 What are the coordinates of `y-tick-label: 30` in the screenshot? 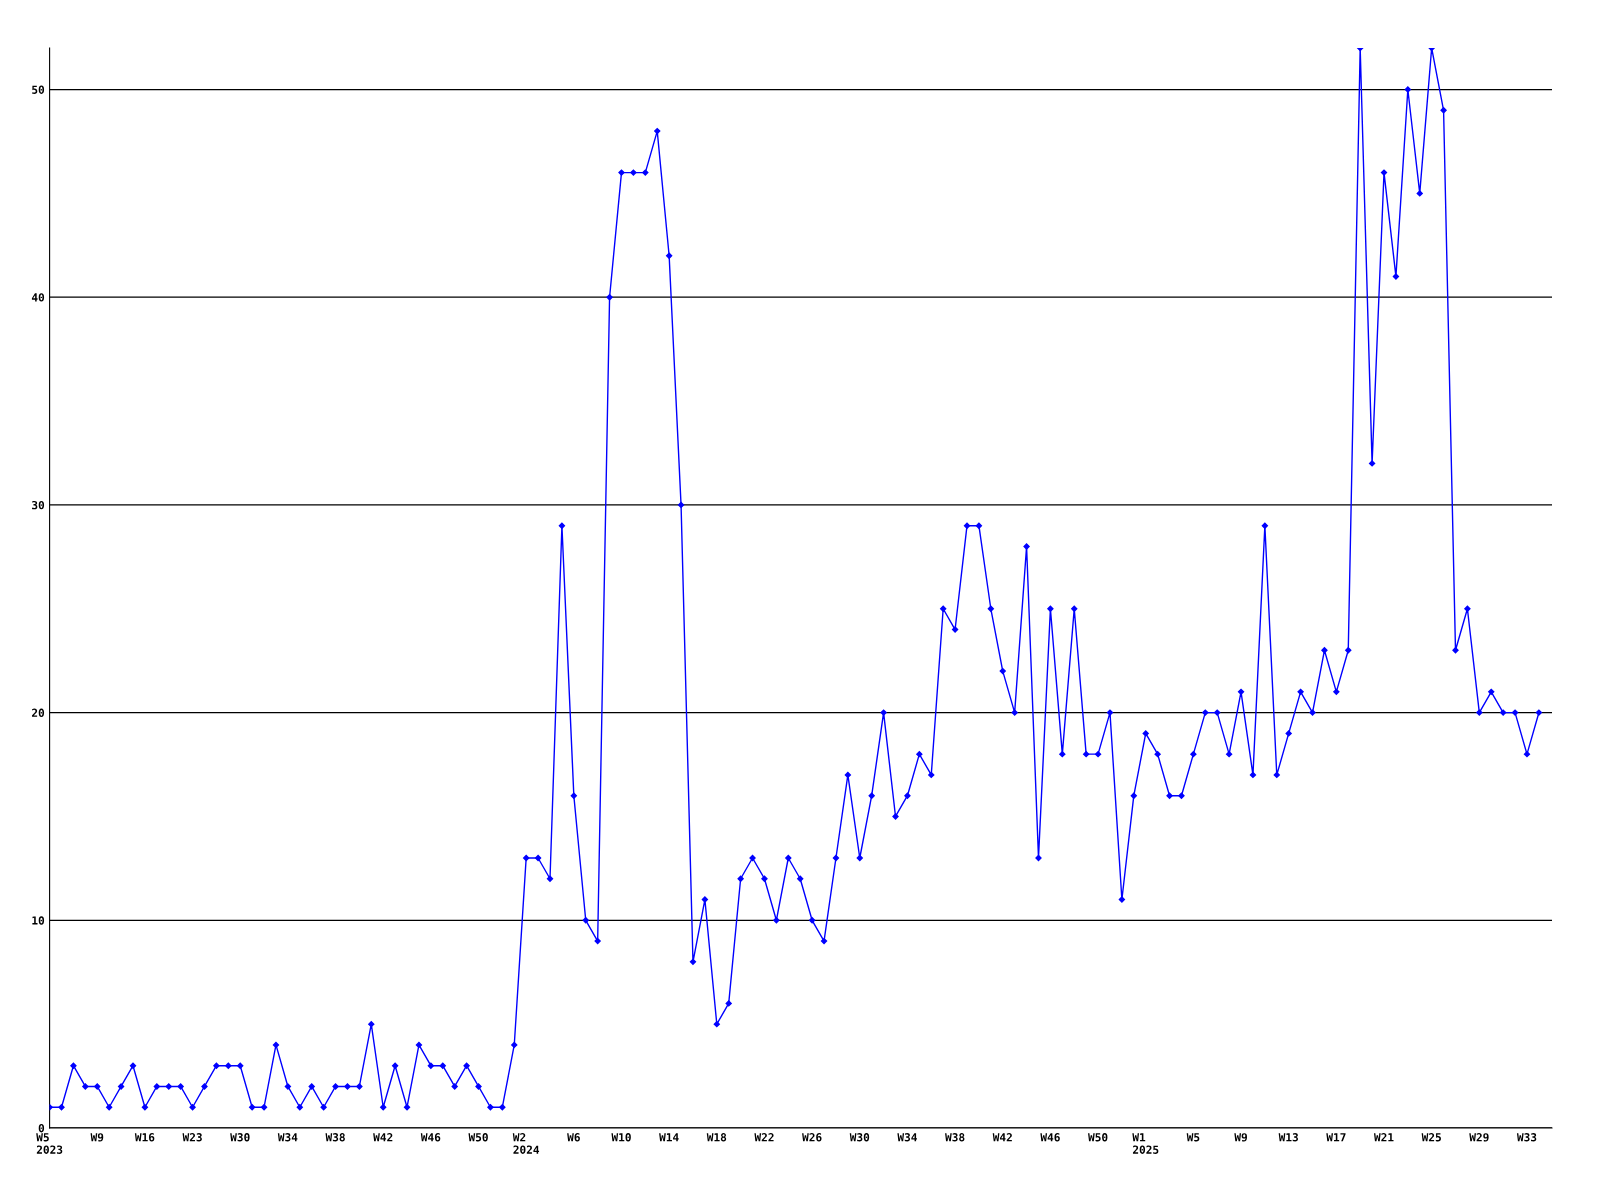 It's located at (38, 505).